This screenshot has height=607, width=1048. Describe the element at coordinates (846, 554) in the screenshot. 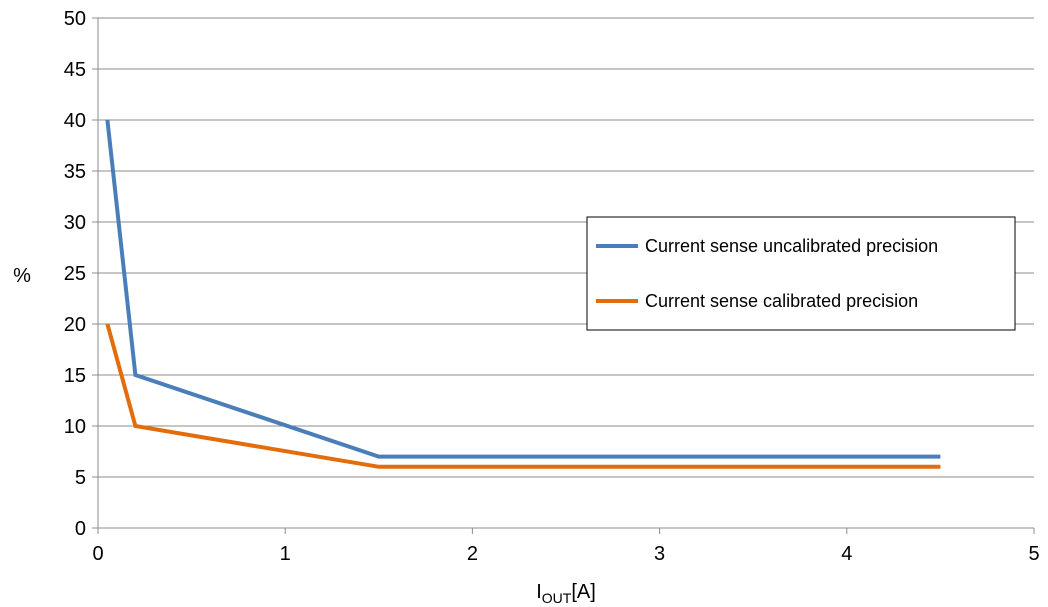

I see `x-tick-label-4: 4` at that location.